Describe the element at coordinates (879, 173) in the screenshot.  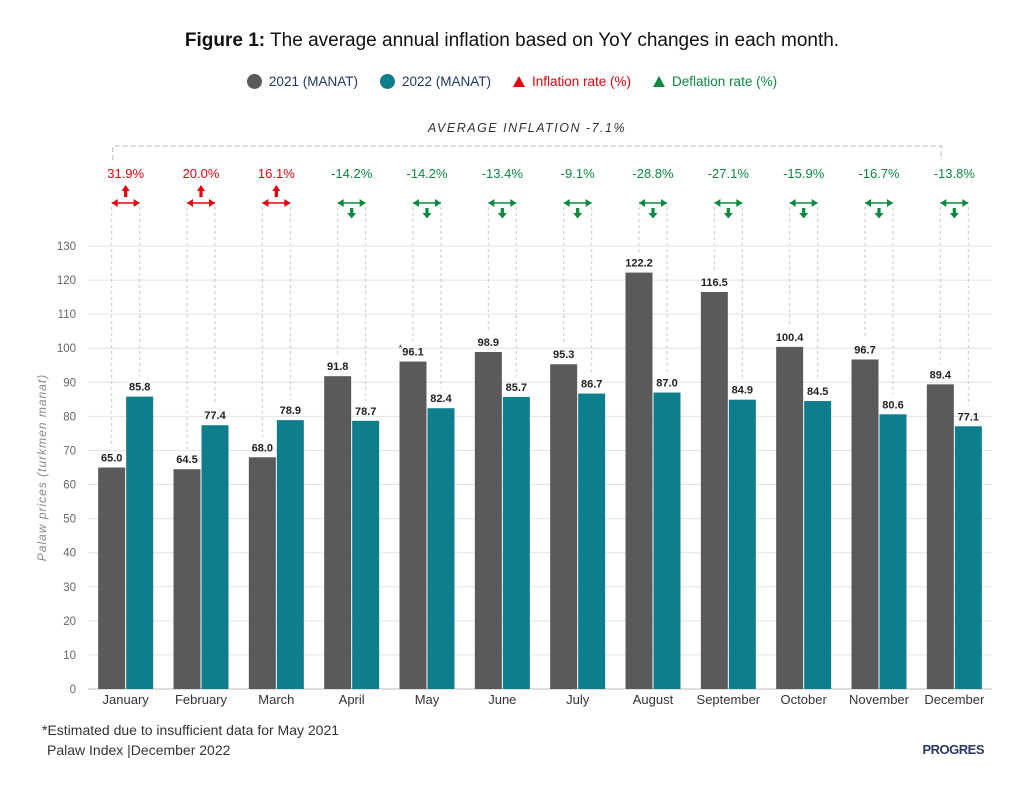
I see `deflation-rate-label: -16.7%` at that location.